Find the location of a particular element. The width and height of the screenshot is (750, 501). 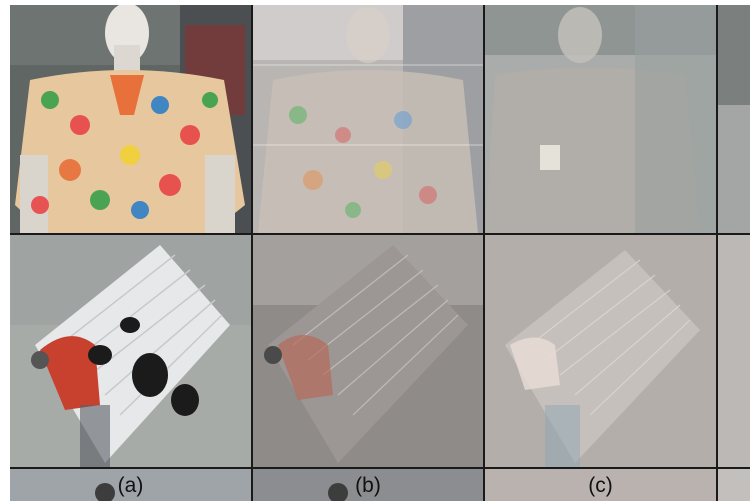

panel-a-caption-cell: (a) is located at coordinates (130, 485).